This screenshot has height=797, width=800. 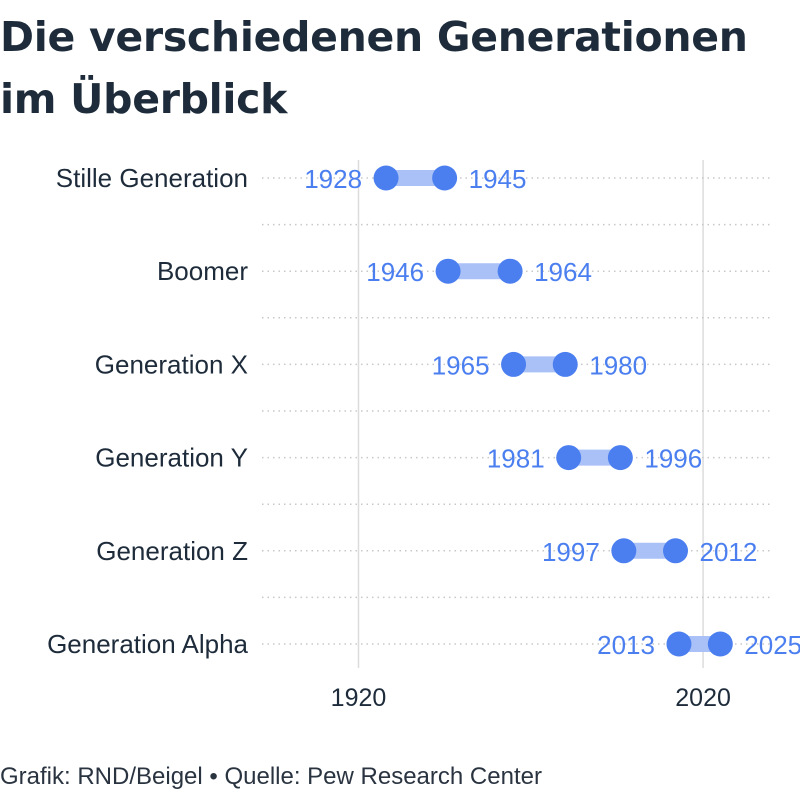 I want to click on chart-row: Generation X 1965 1980, so click(x=371, y=364).